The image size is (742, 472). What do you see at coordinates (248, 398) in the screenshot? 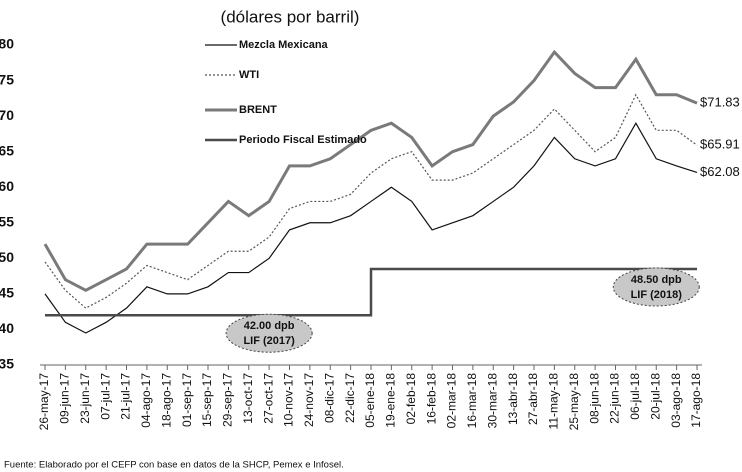
I see `x-tick-label: 13-oct-17` at bounding box center [248, 398].